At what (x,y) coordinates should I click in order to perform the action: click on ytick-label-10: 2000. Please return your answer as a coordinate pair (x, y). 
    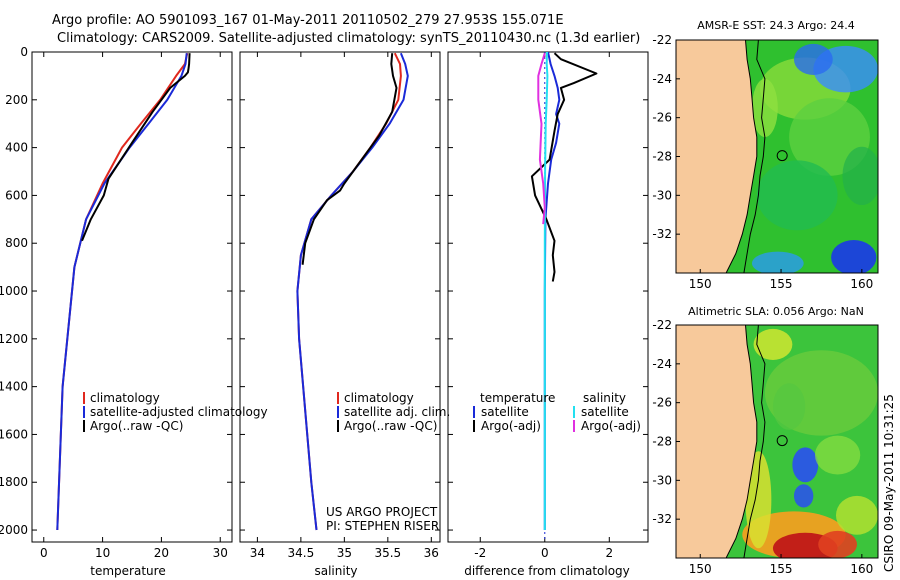
    Looking at the image, I should click on (14, 530).